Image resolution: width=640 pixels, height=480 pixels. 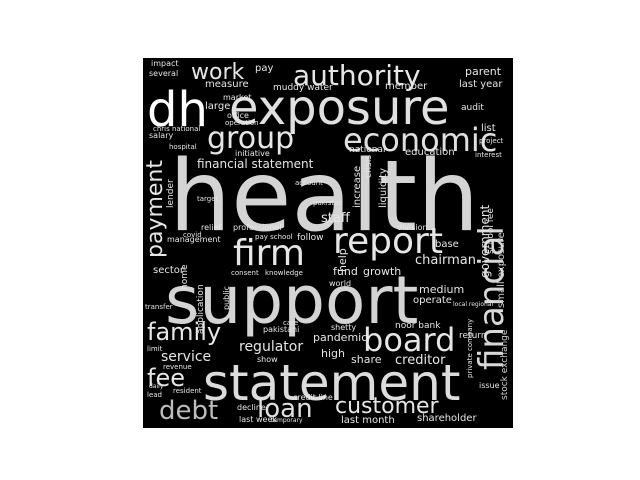 I want to click on word-loan: loan, so click(x=285, y=409).